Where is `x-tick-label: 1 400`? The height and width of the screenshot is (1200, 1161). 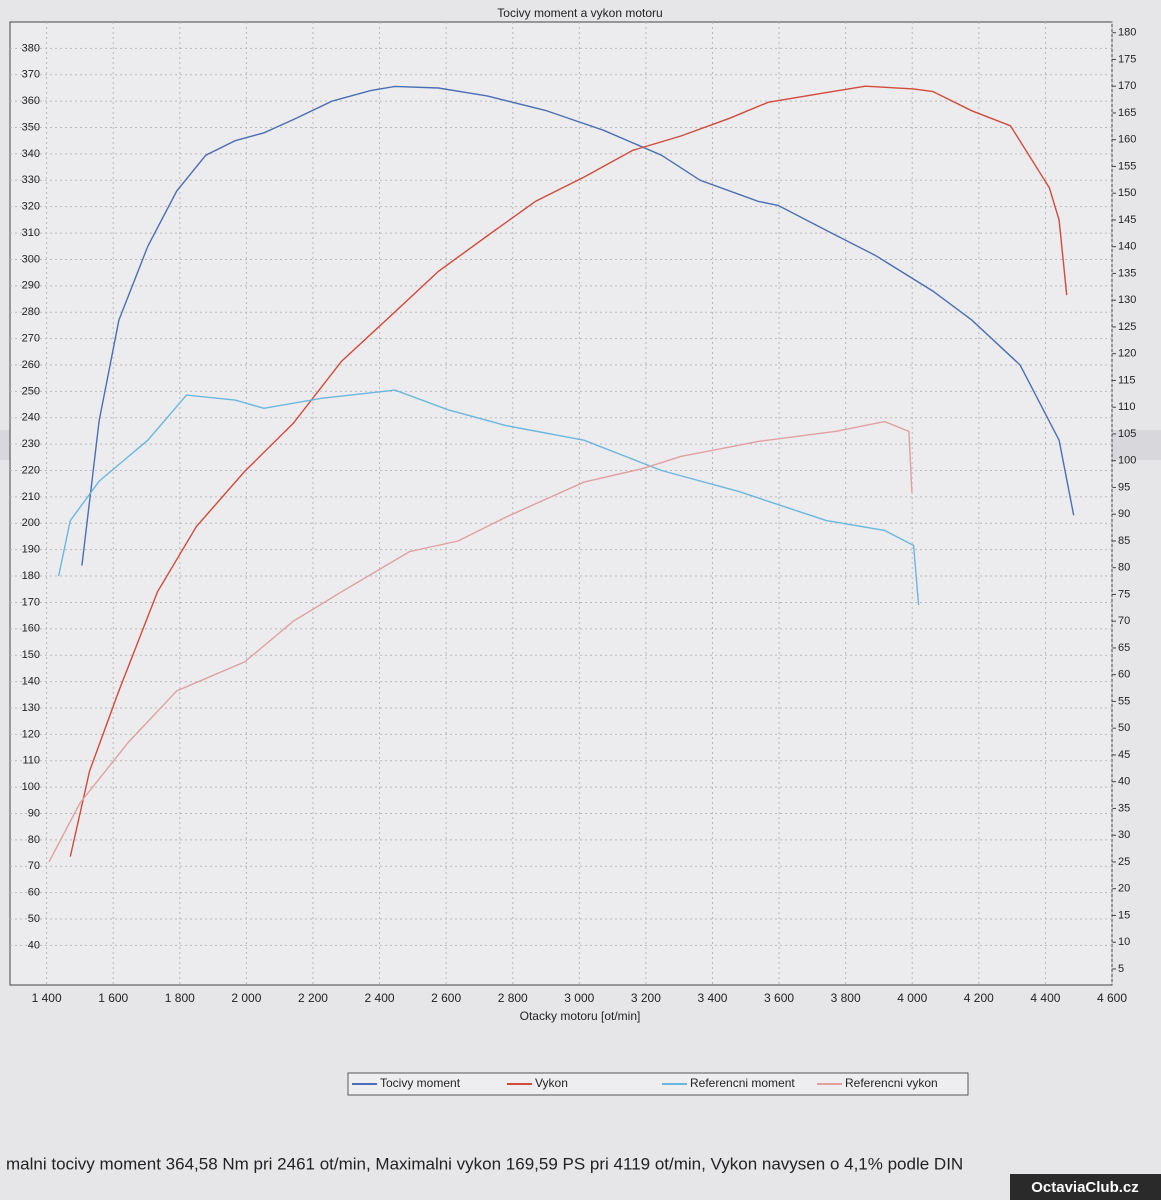
x-tick-label: 1 400 is located at coordinates (47, 998).